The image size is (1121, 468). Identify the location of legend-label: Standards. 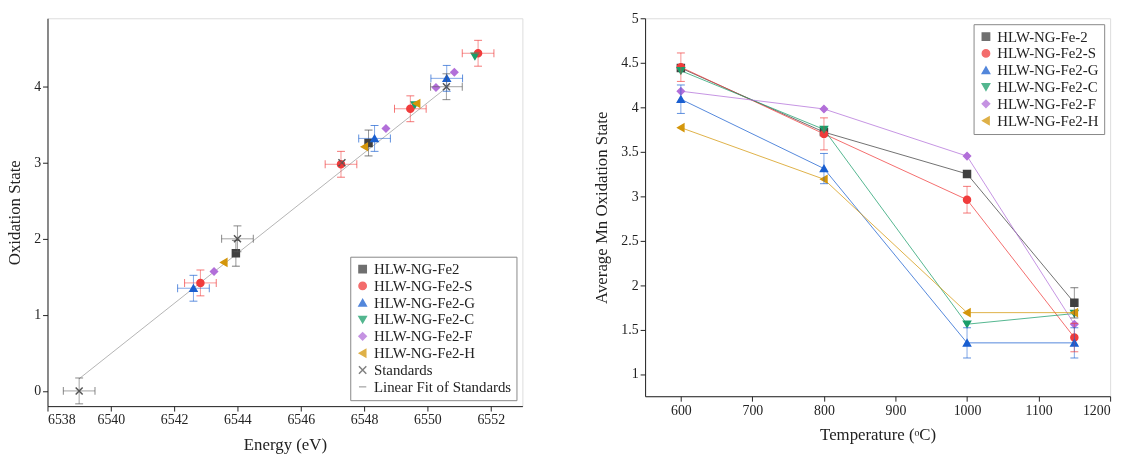
(403, 369).